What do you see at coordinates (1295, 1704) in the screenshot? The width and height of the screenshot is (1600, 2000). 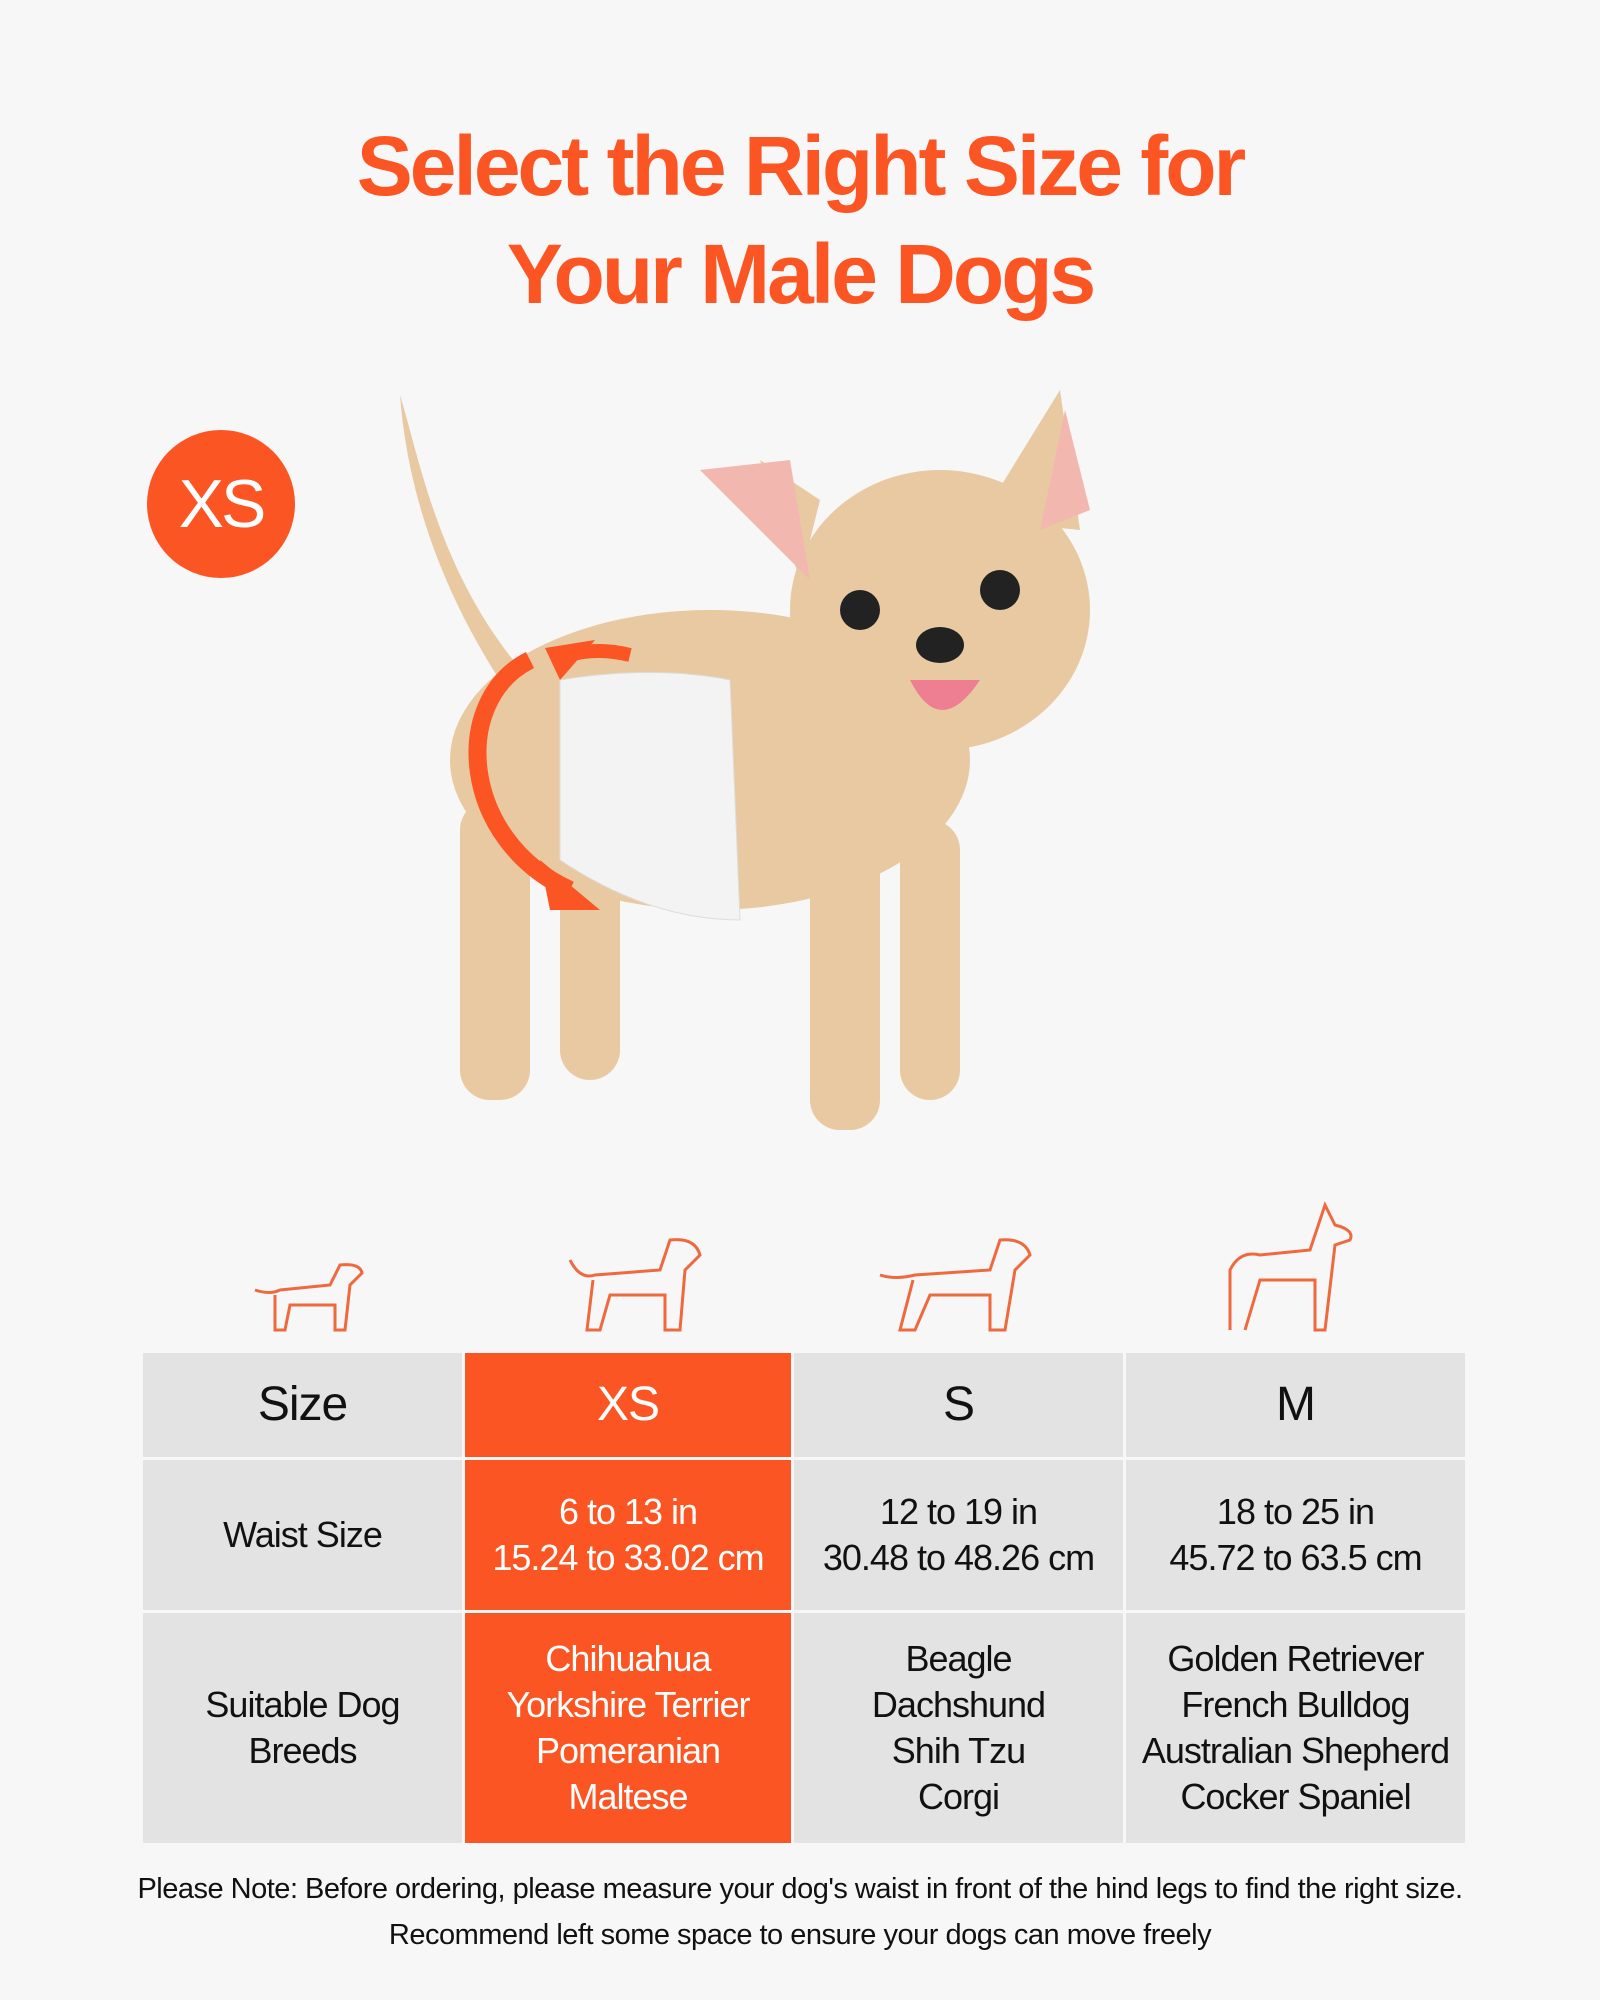 I see `cell-line: French Bulldog` at bounding box center [1295, 1704].